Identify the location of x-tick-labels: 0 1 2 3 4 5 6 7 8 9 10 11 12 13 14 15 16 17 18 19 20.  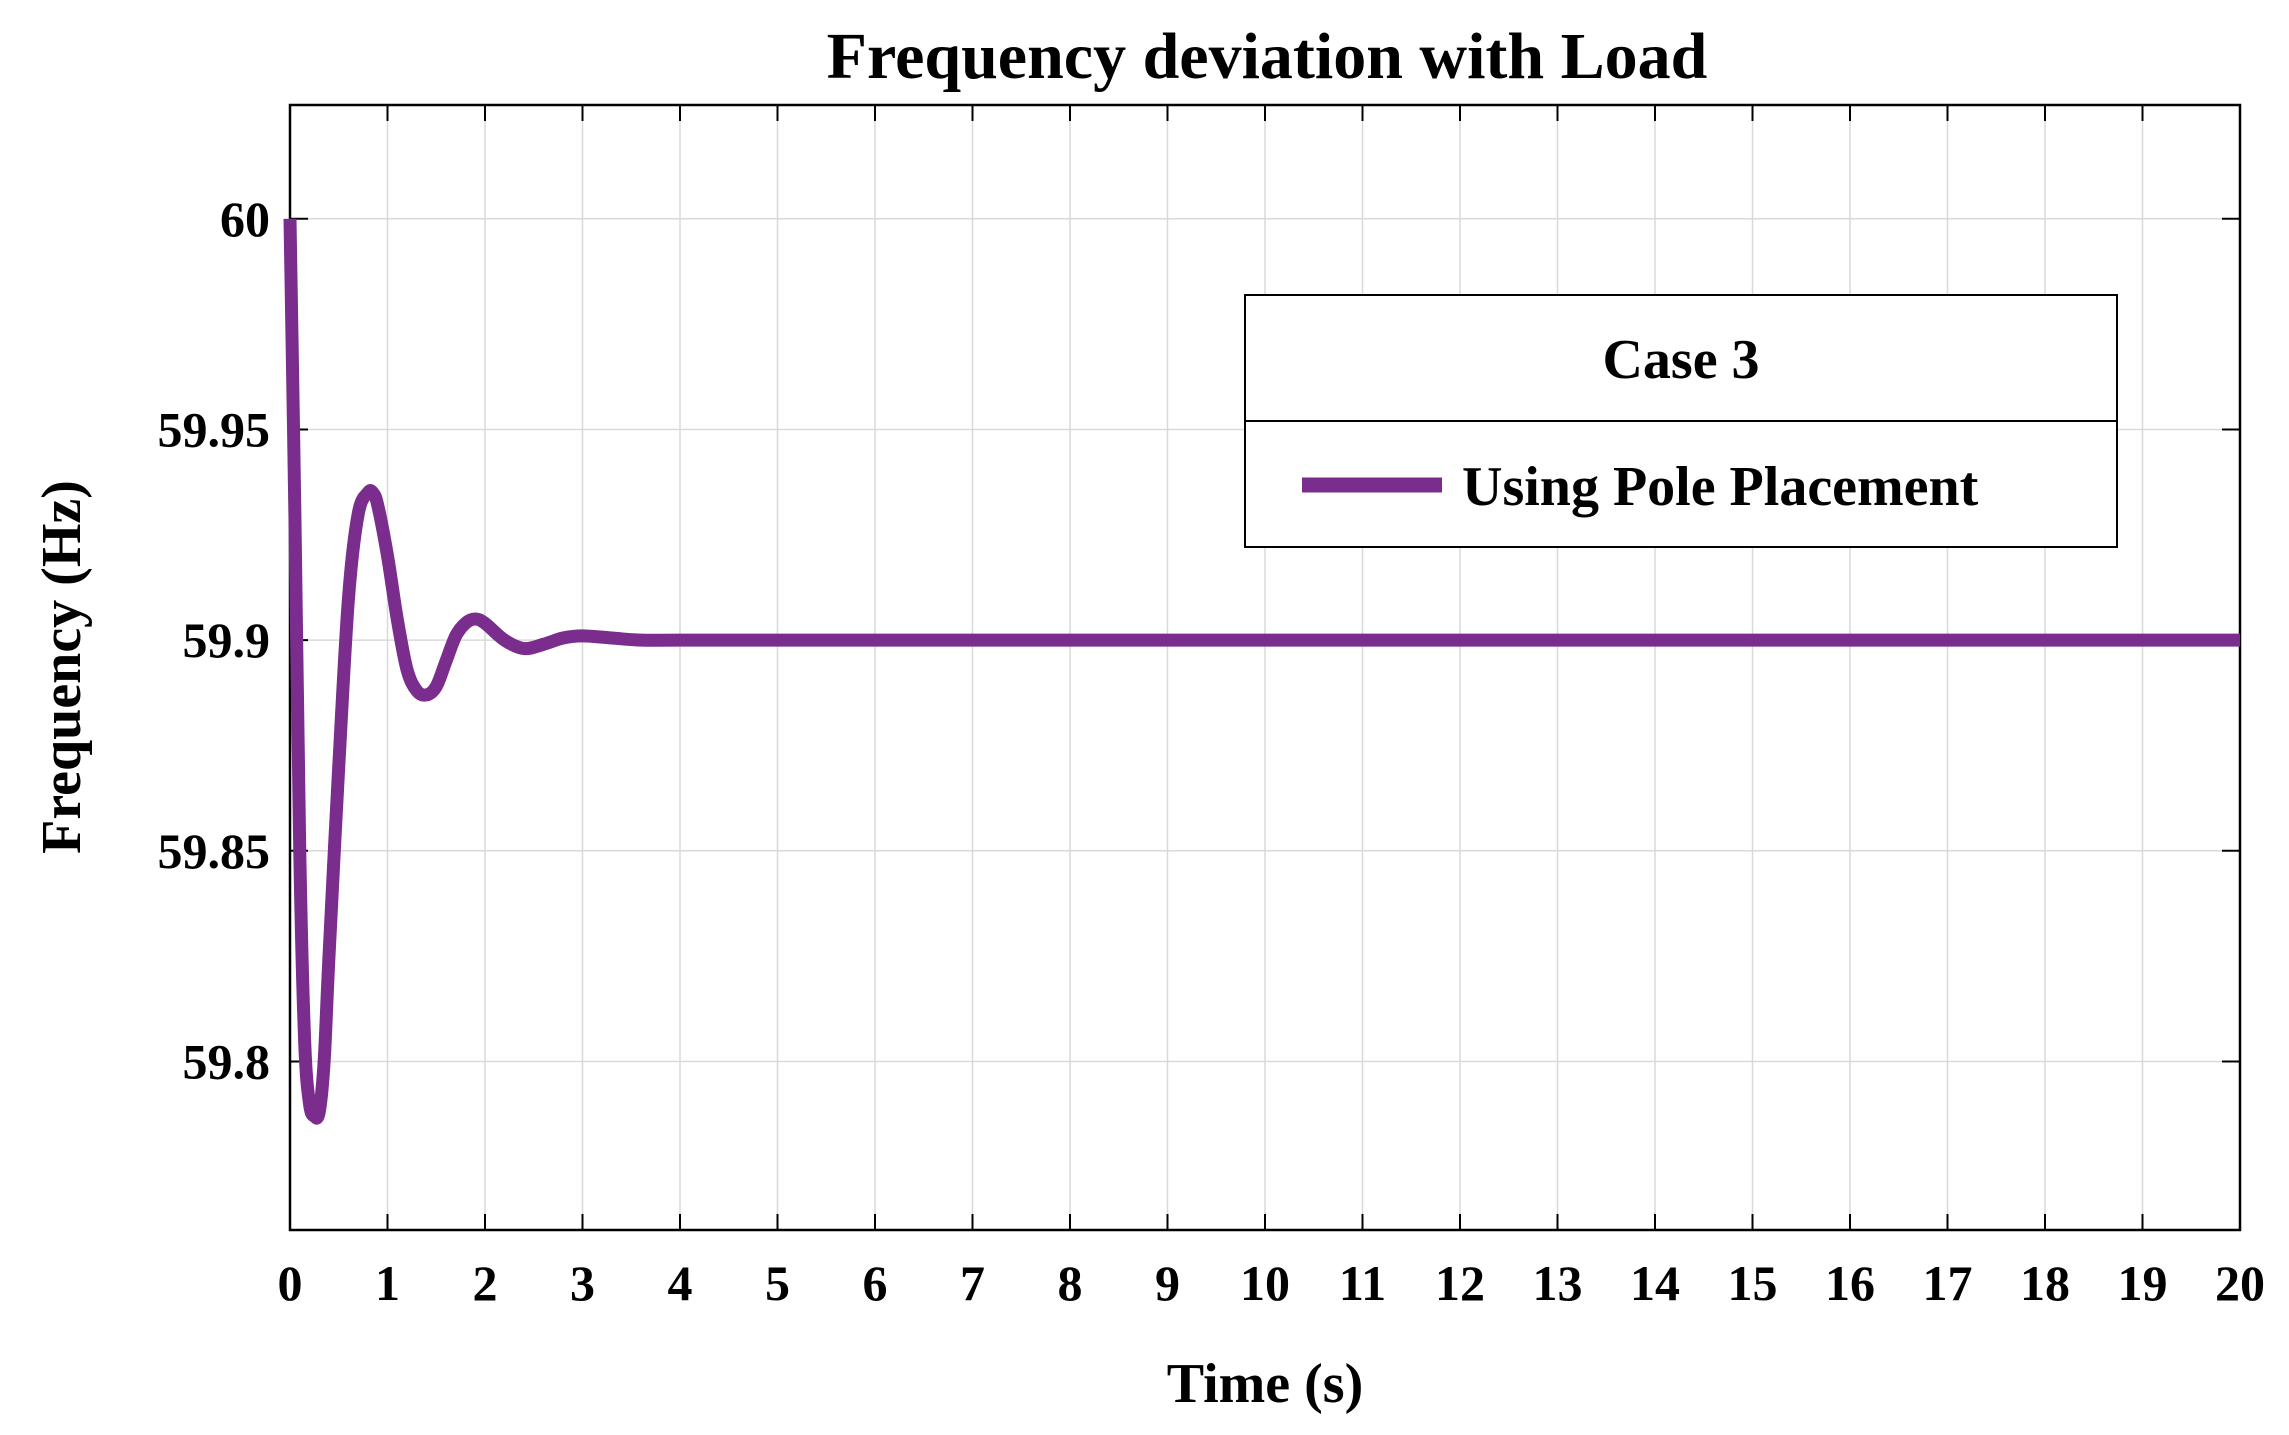
(1272, 1283).